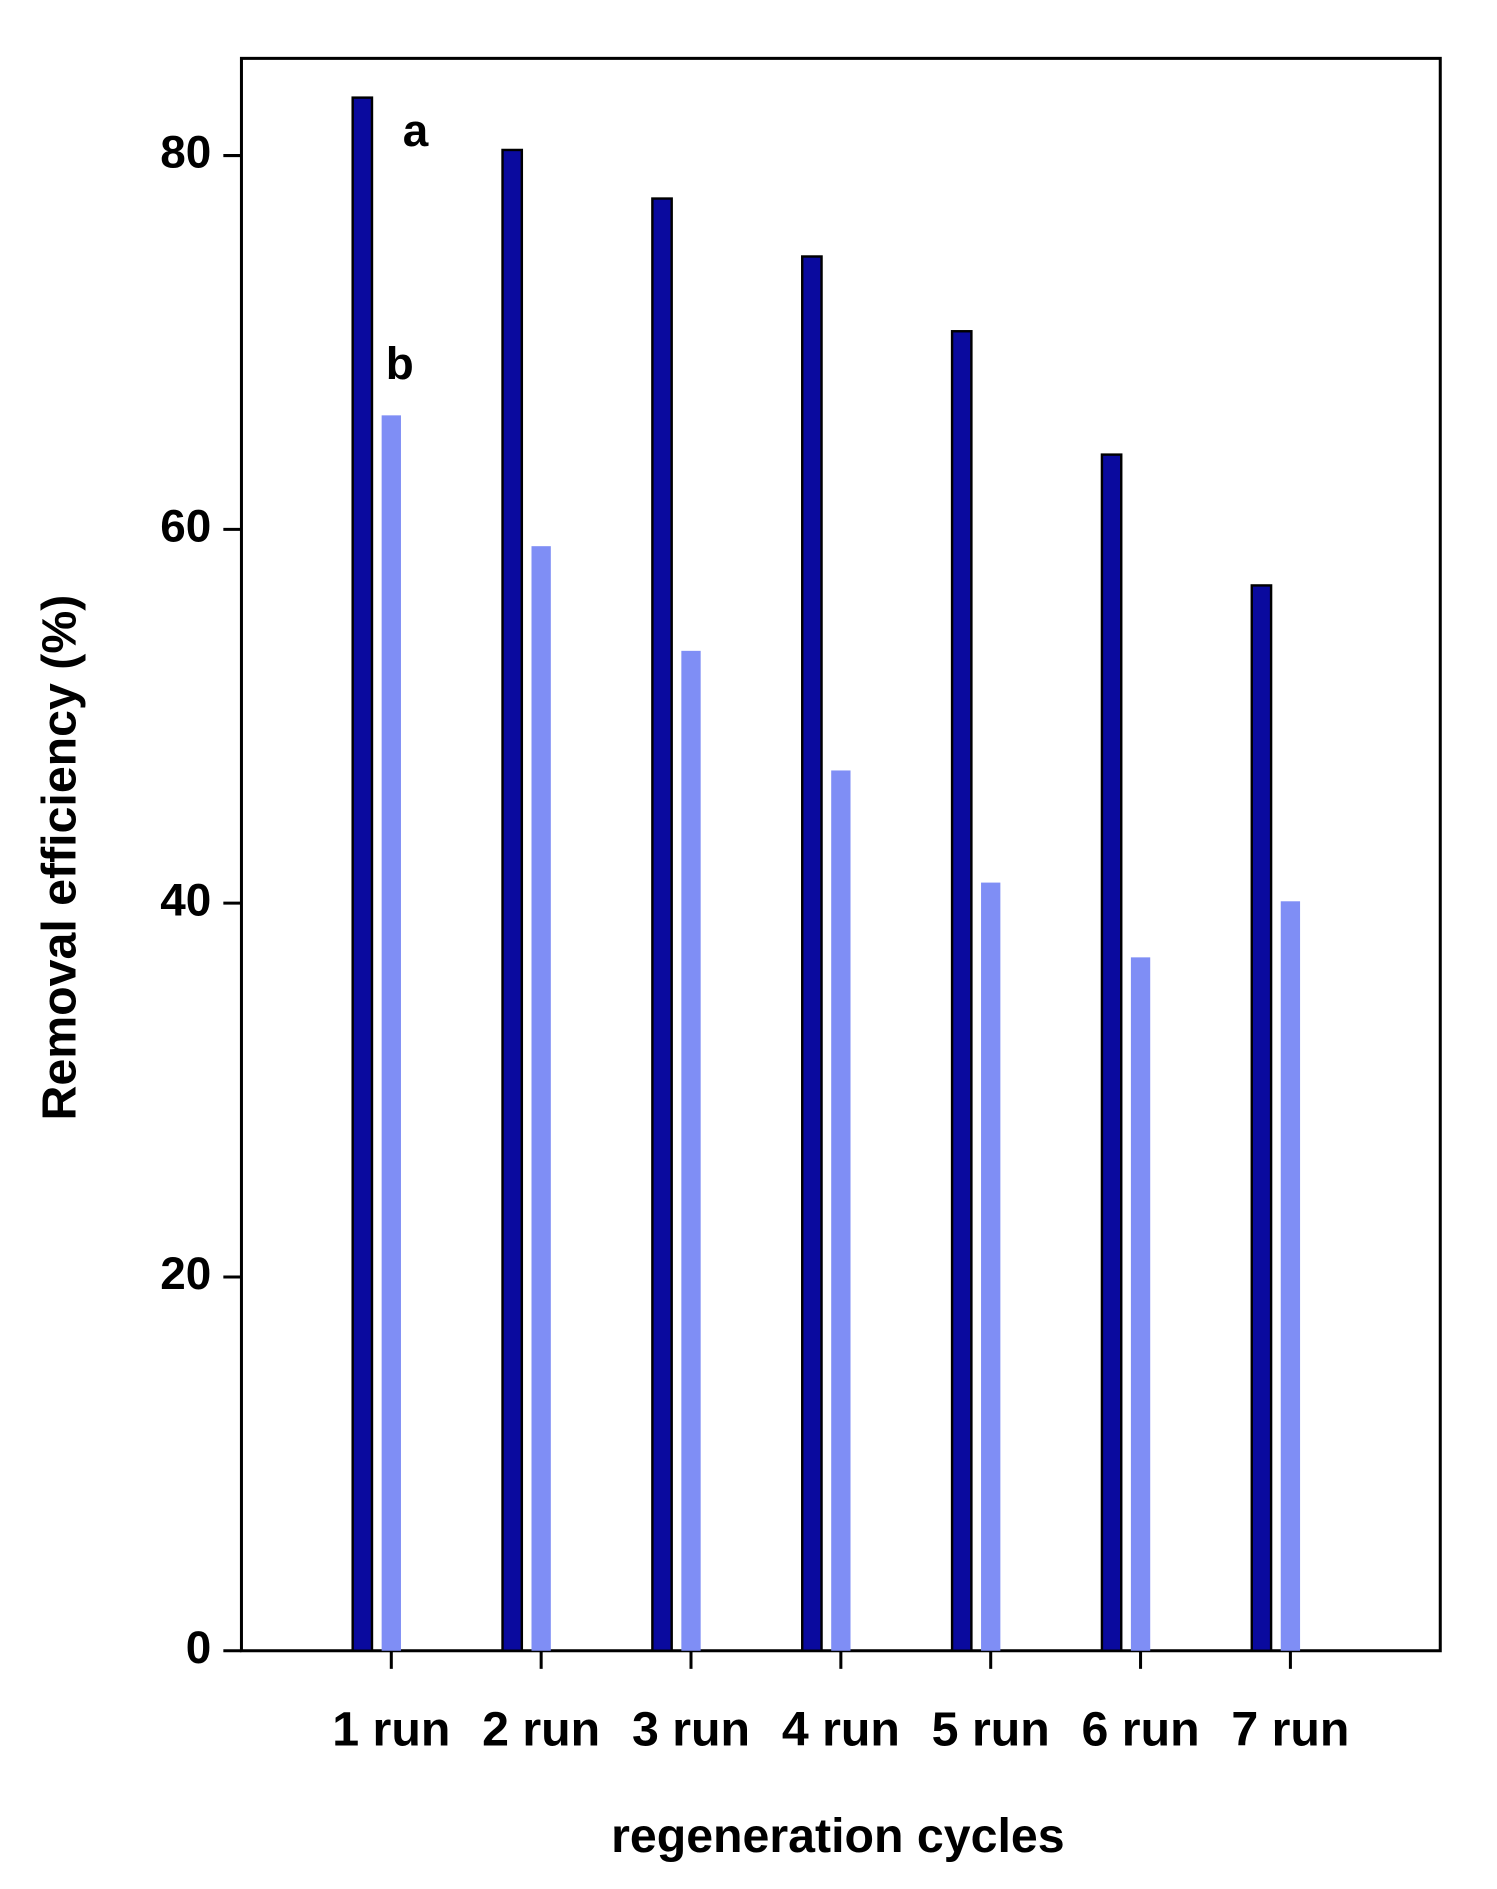  Describe the element at coordinates (1290, 1730) in the screenshot. I see `x-tick-label: 7 run` at that location.